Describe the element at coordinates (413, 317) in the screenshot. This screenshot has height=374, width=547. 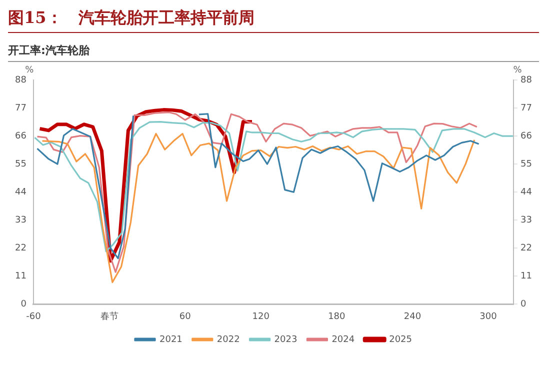
I see `x-tick-label: 240` at that location.